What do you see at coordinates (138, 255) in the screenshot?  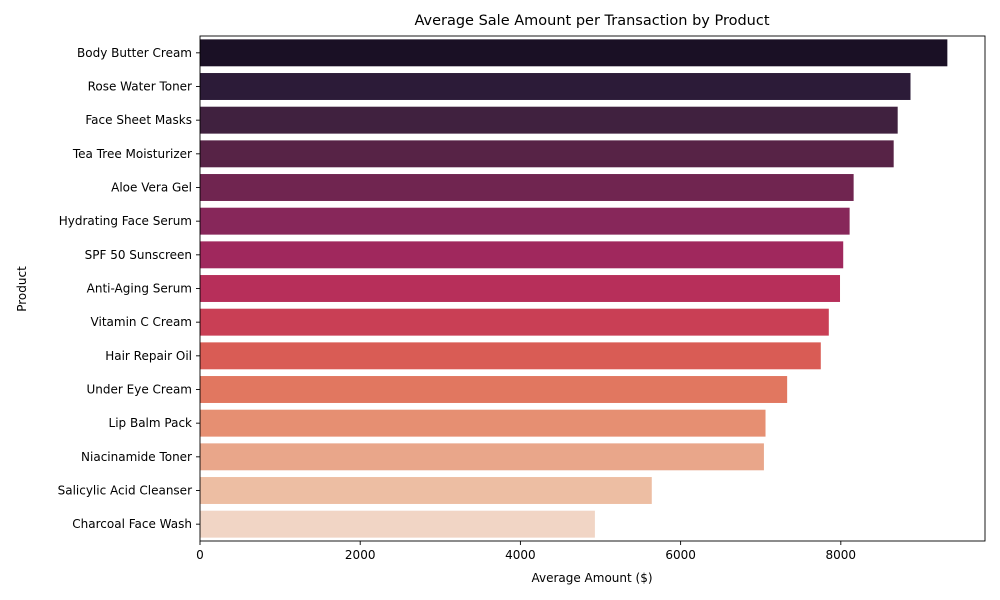 I see `y-tick-label: SPF 50 Sunscreen` at bounding box center [138, 255].